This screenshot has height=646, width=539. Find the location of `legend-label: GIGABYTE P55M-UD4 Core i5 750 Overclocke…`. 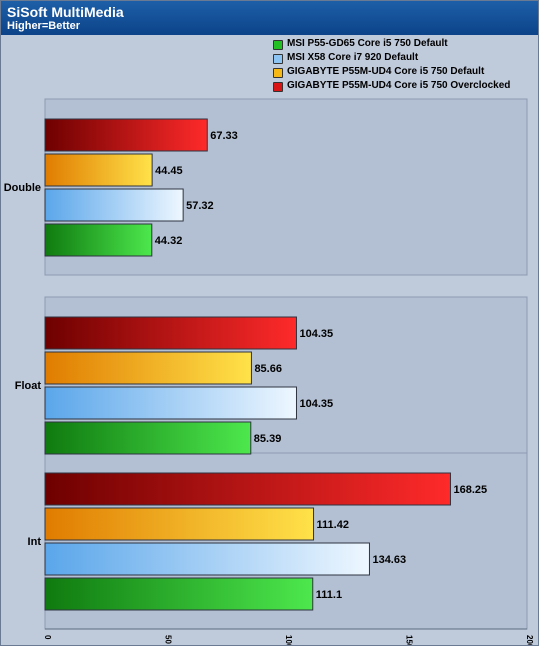

legend-label: GIGABYTE P55M-UD4 Core i5 750 Overclocke… is located at coordinates (399, 85).